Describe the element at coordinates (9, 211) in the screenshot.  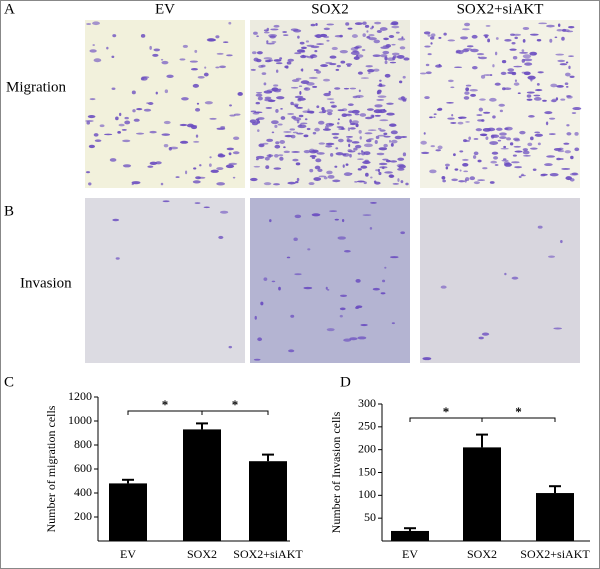
I see `panel-label: B` at that location.